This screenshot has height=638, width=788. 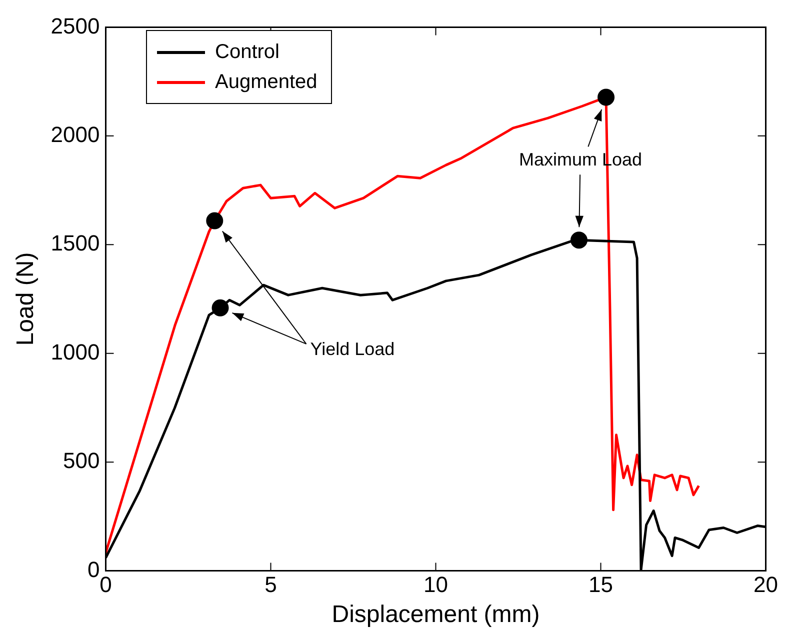 I want to click on legend-label: Augmented, so click(x=266, y=82).